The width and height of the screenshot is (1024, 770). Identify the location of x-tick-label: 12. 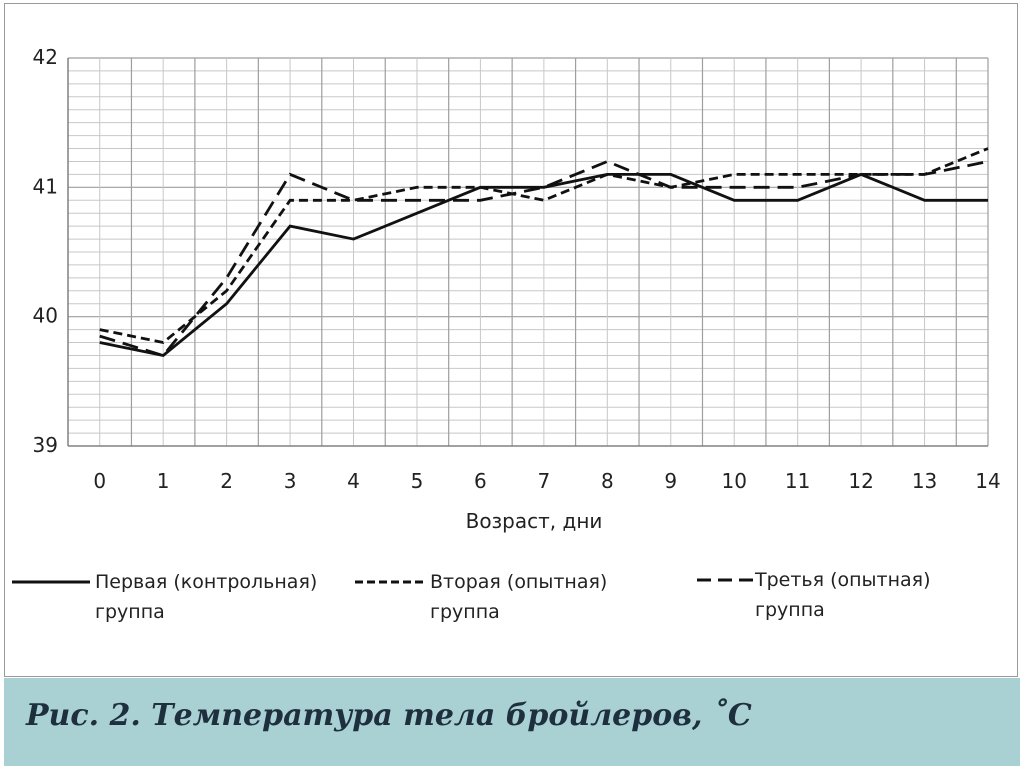
(860, 481).